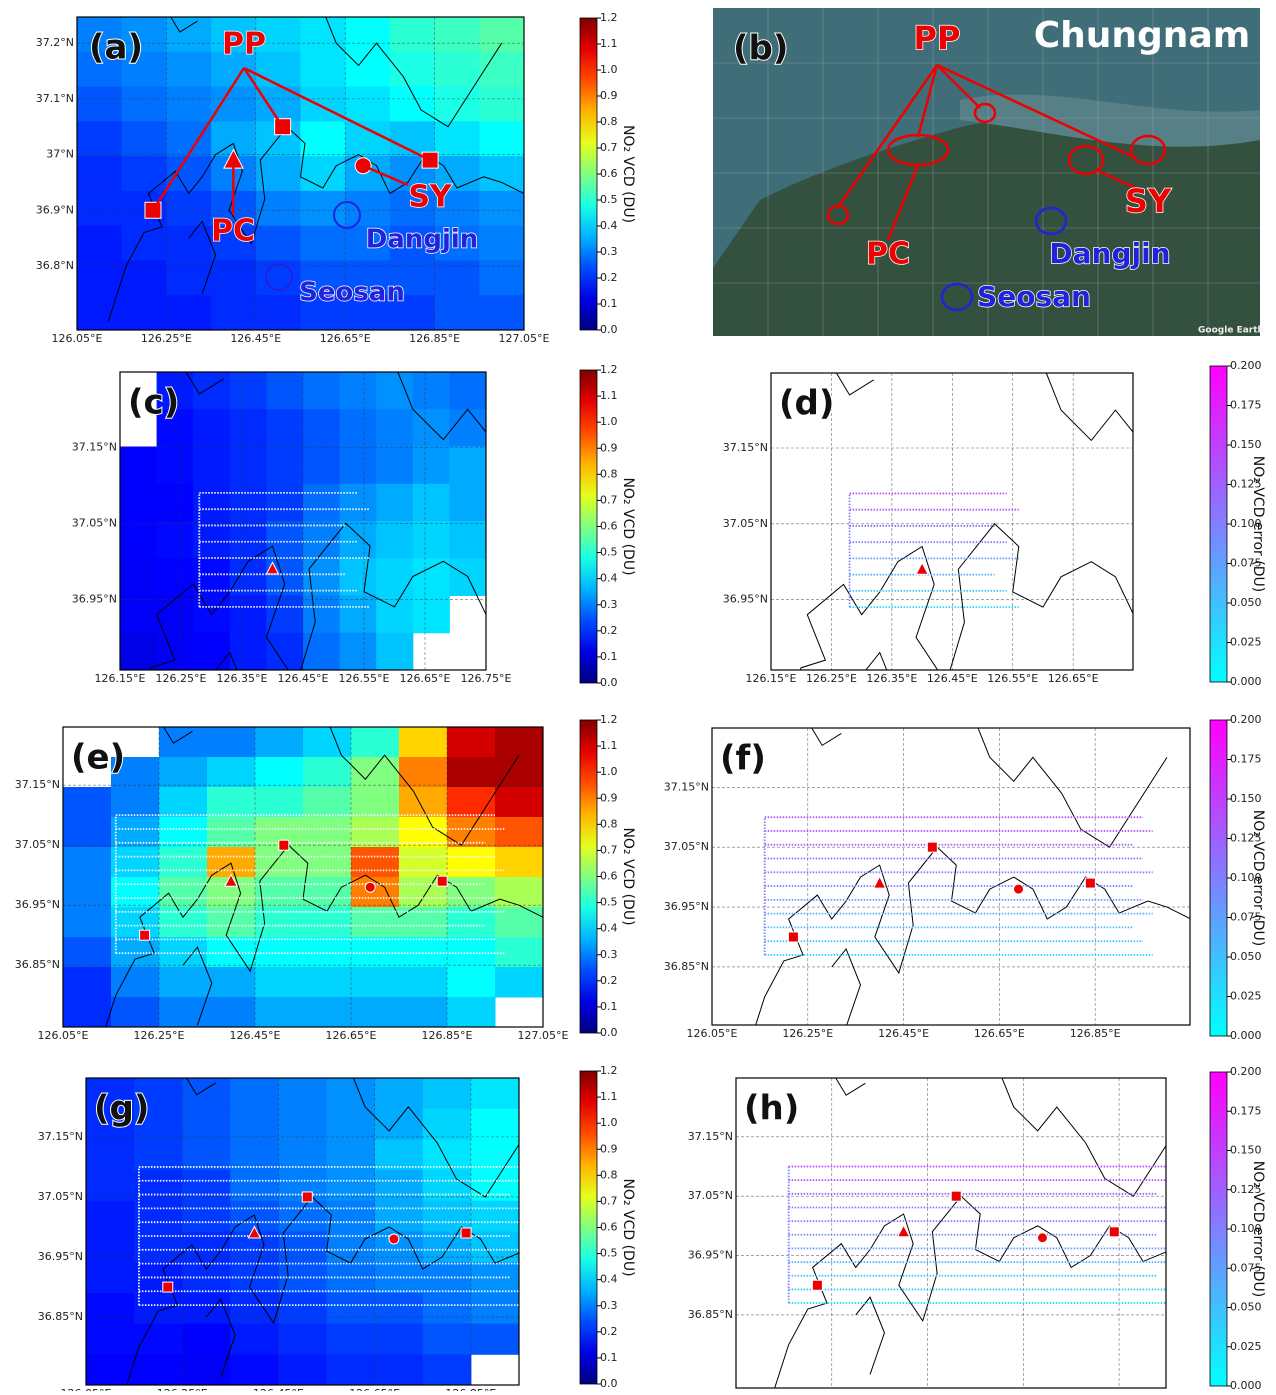 The image size is (1276, 1395). Describe the element at coordinates (55, 98) in the screenshot. I see `y-tick-label: 37.1°N` at that location.